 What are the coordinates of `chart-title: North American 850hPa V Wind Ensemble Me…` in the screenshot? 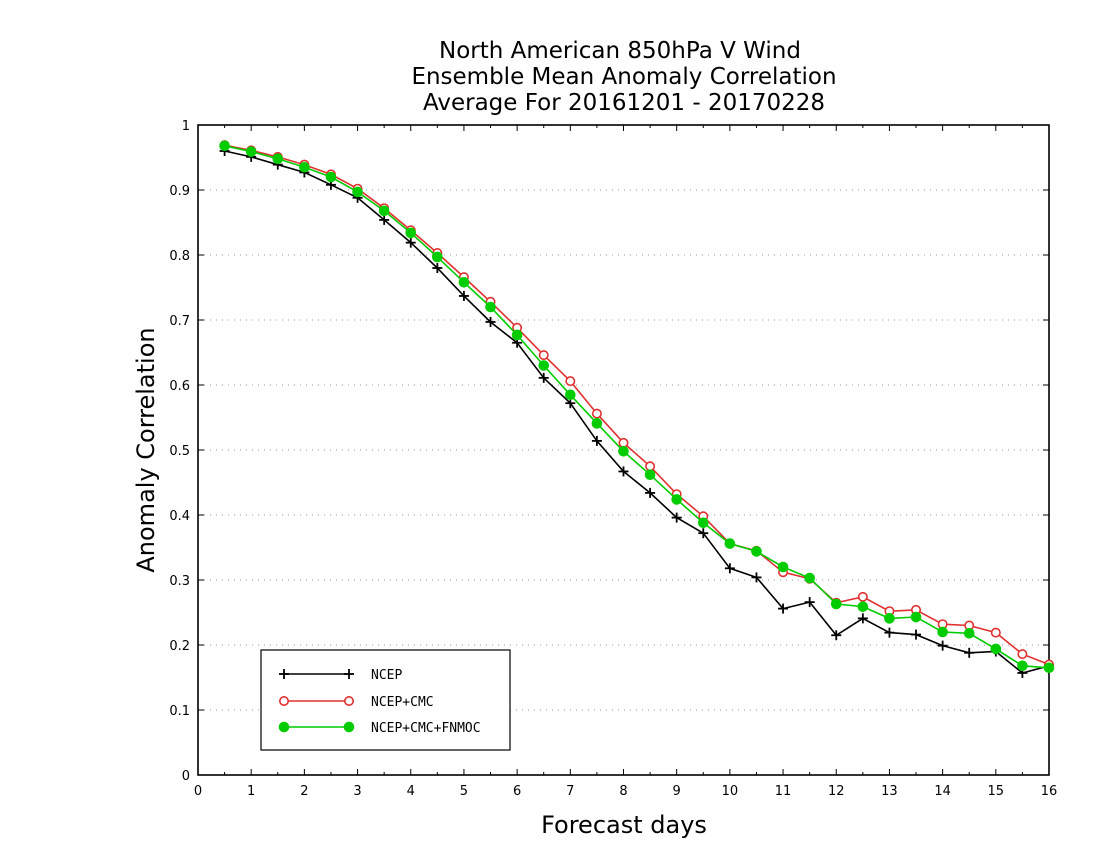 It's located at (623, 77).